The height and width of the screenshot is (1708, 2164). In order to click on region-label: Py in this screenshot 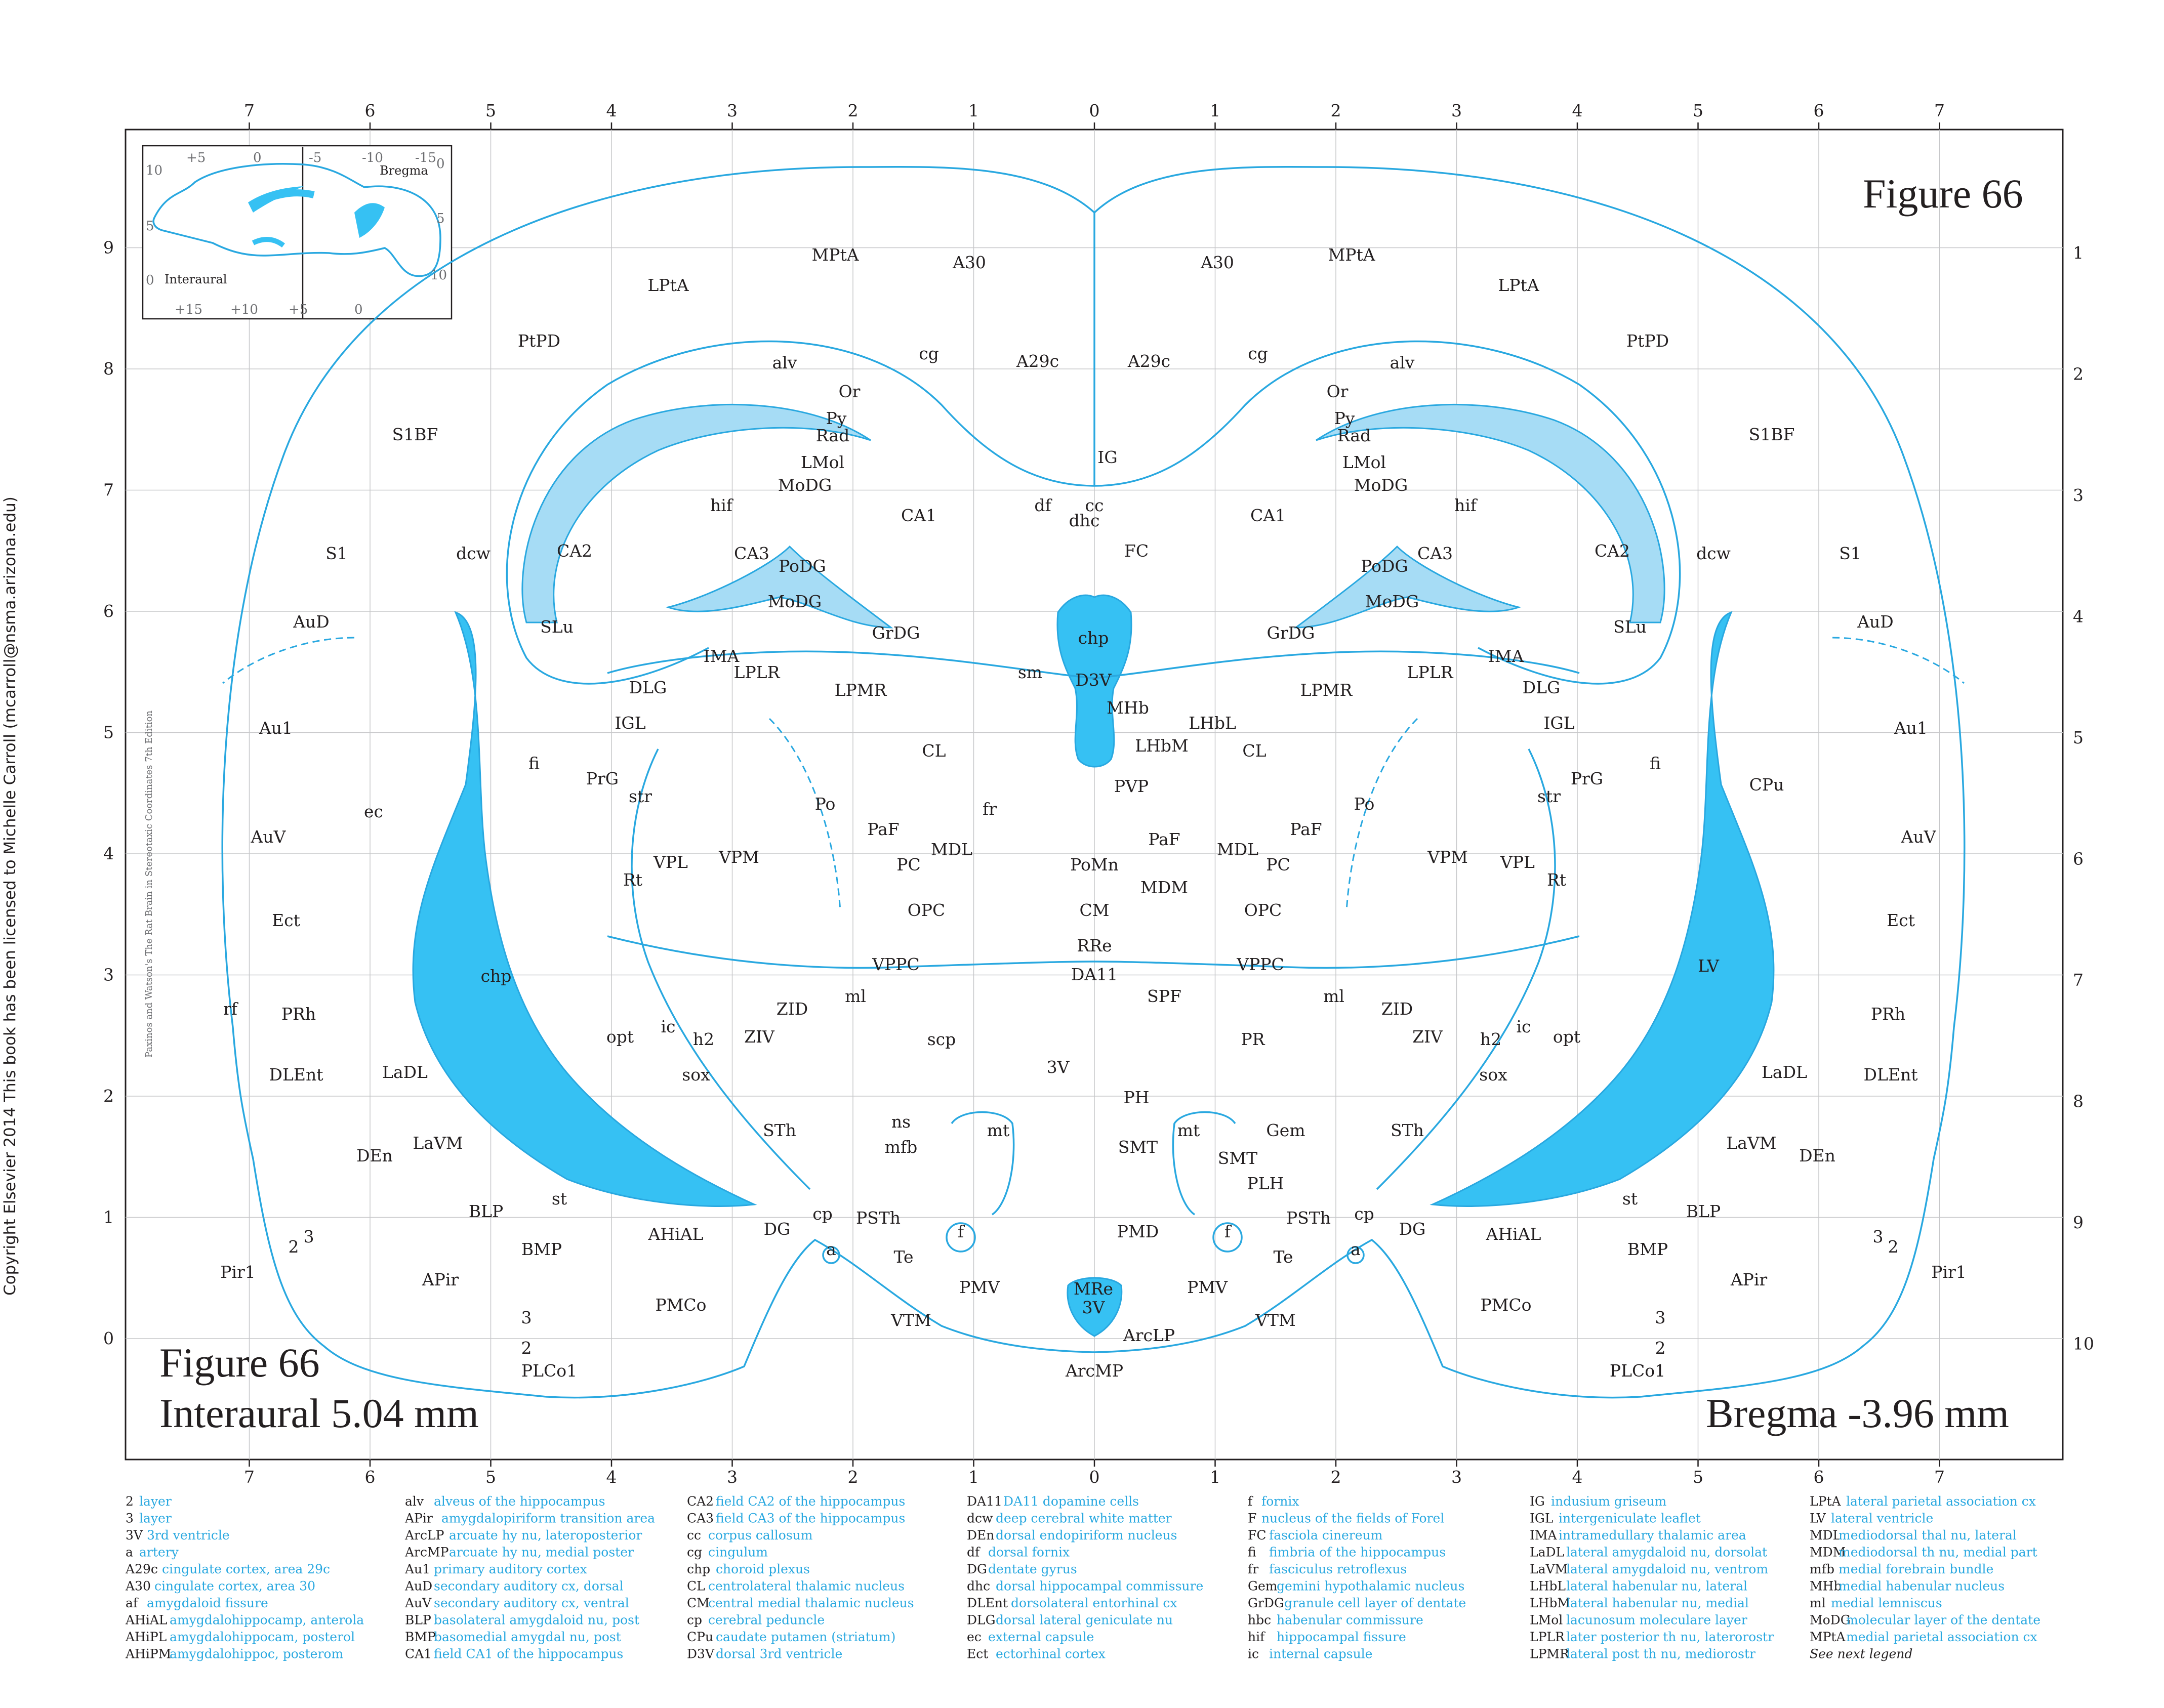, I will do `click(837, 418)`.